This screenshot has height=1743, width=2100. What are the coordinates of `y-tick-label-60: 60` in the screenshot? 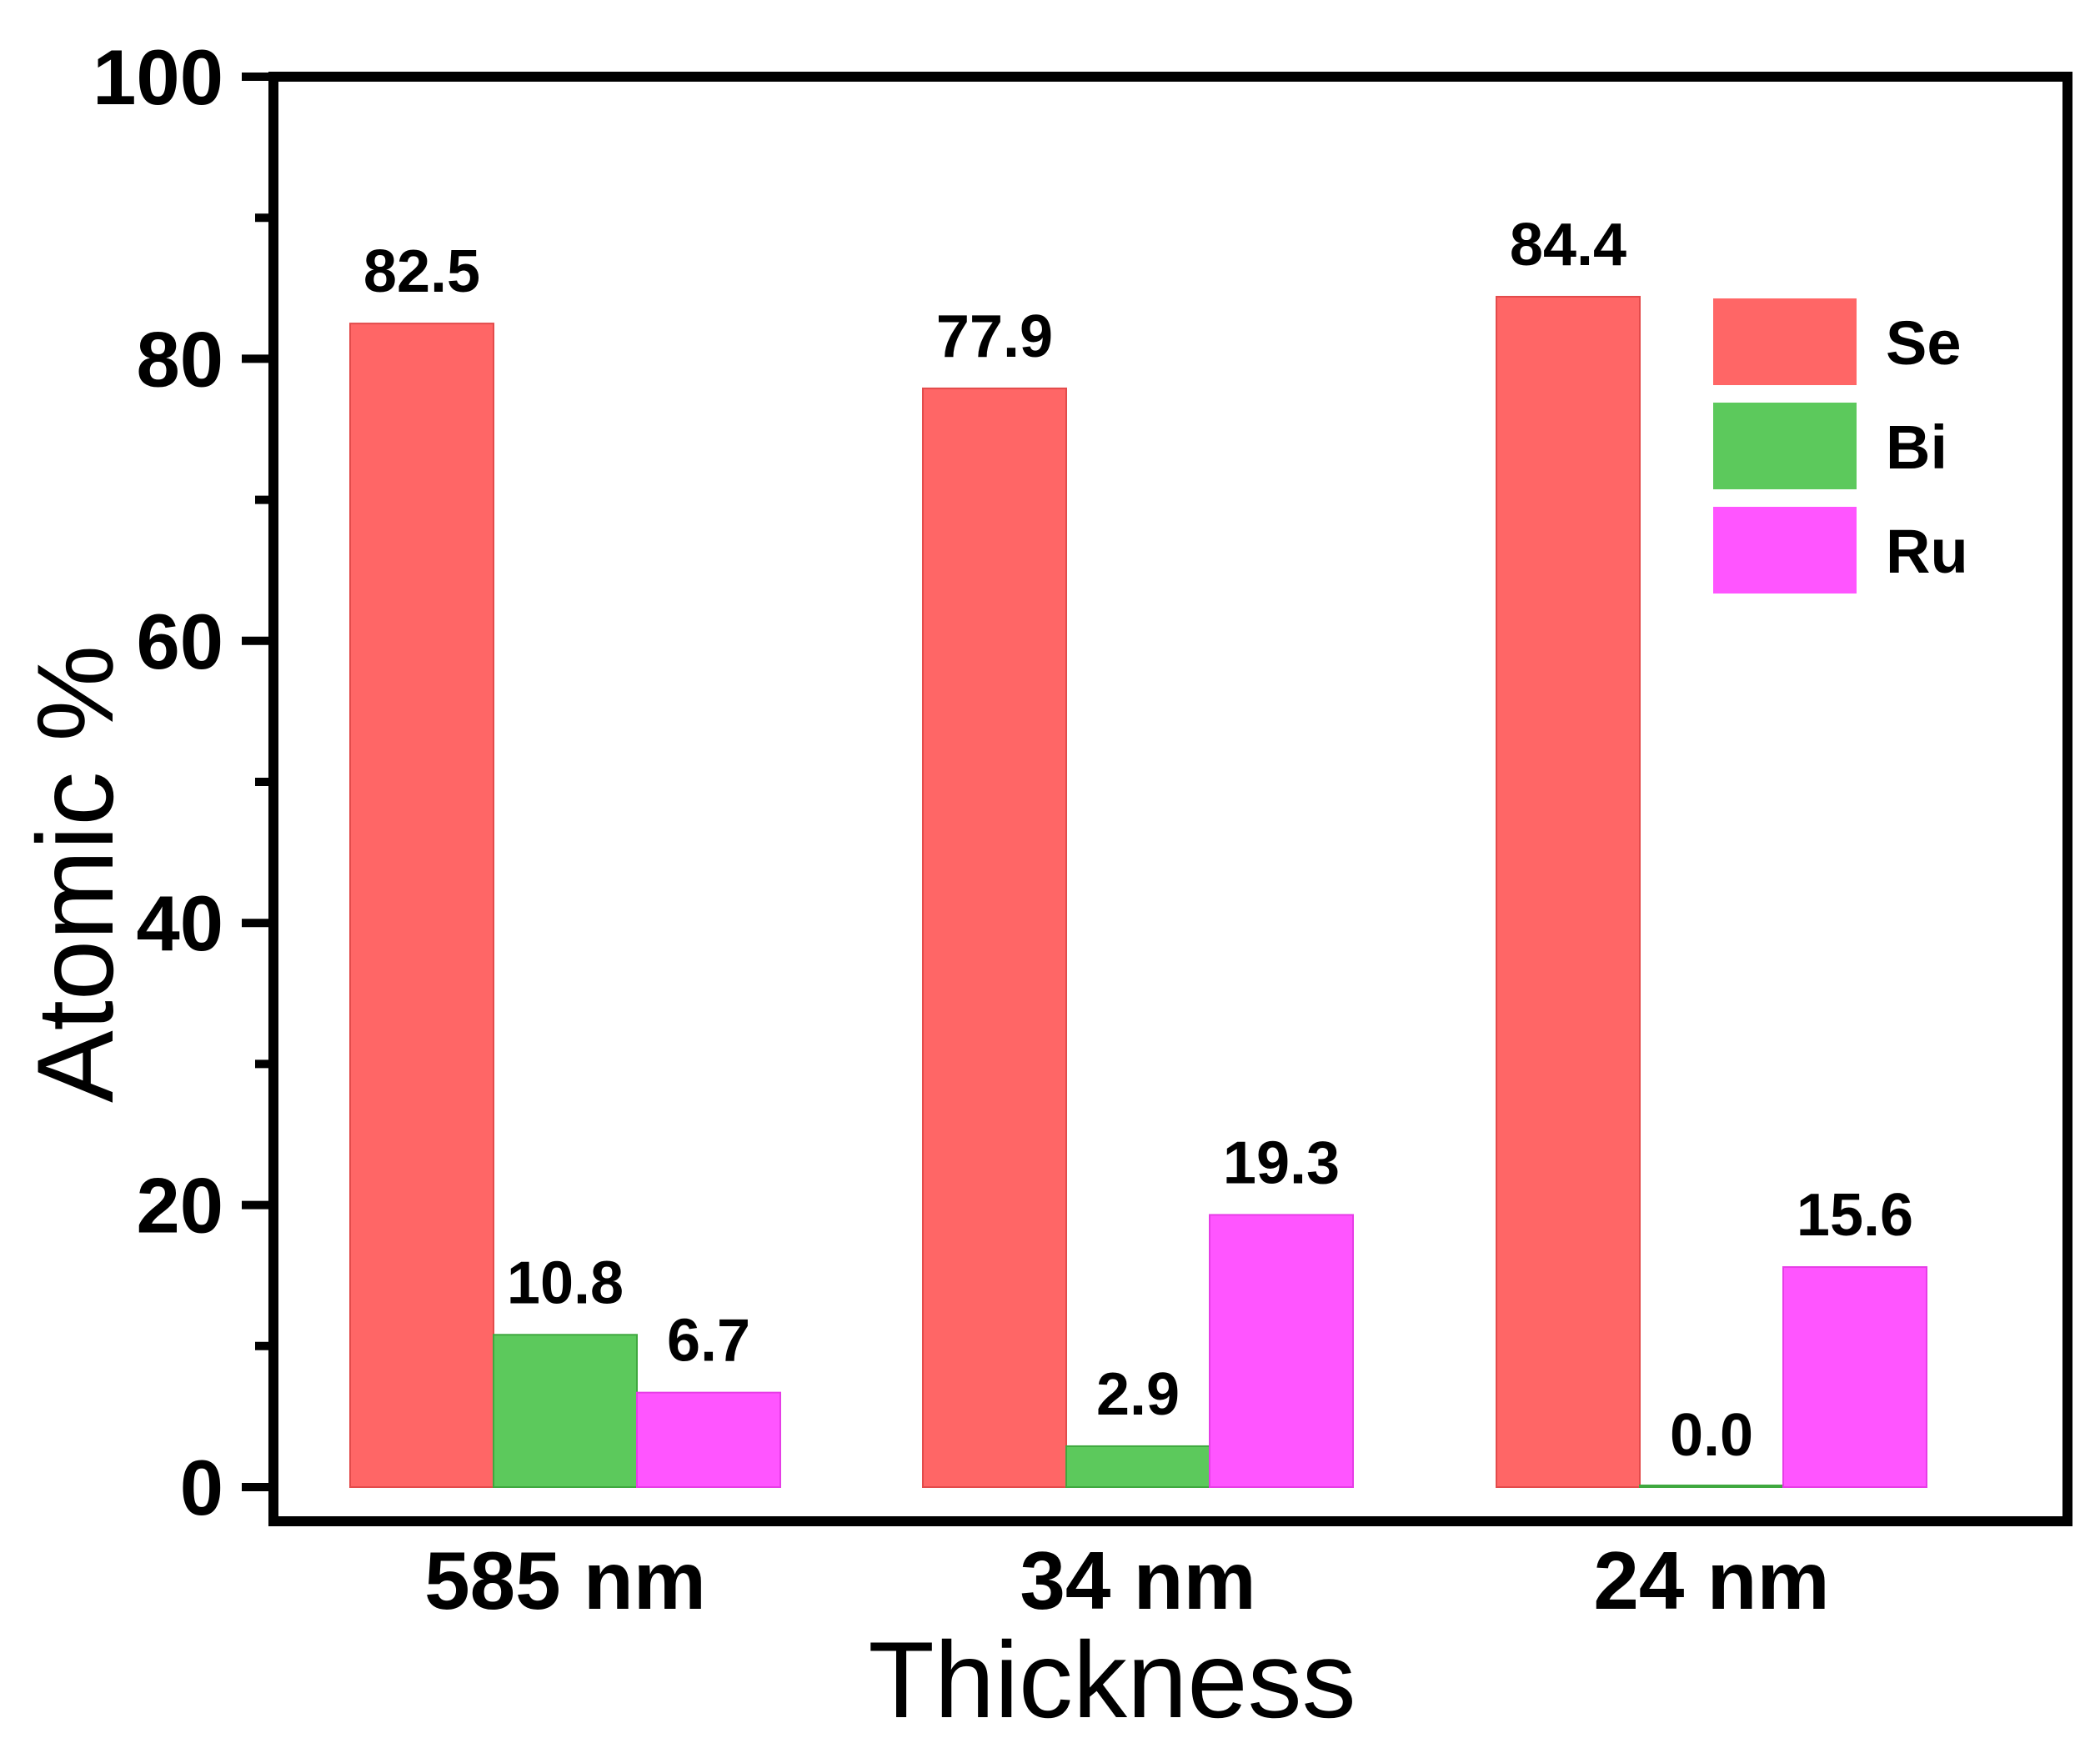 It's located at (179, 642).